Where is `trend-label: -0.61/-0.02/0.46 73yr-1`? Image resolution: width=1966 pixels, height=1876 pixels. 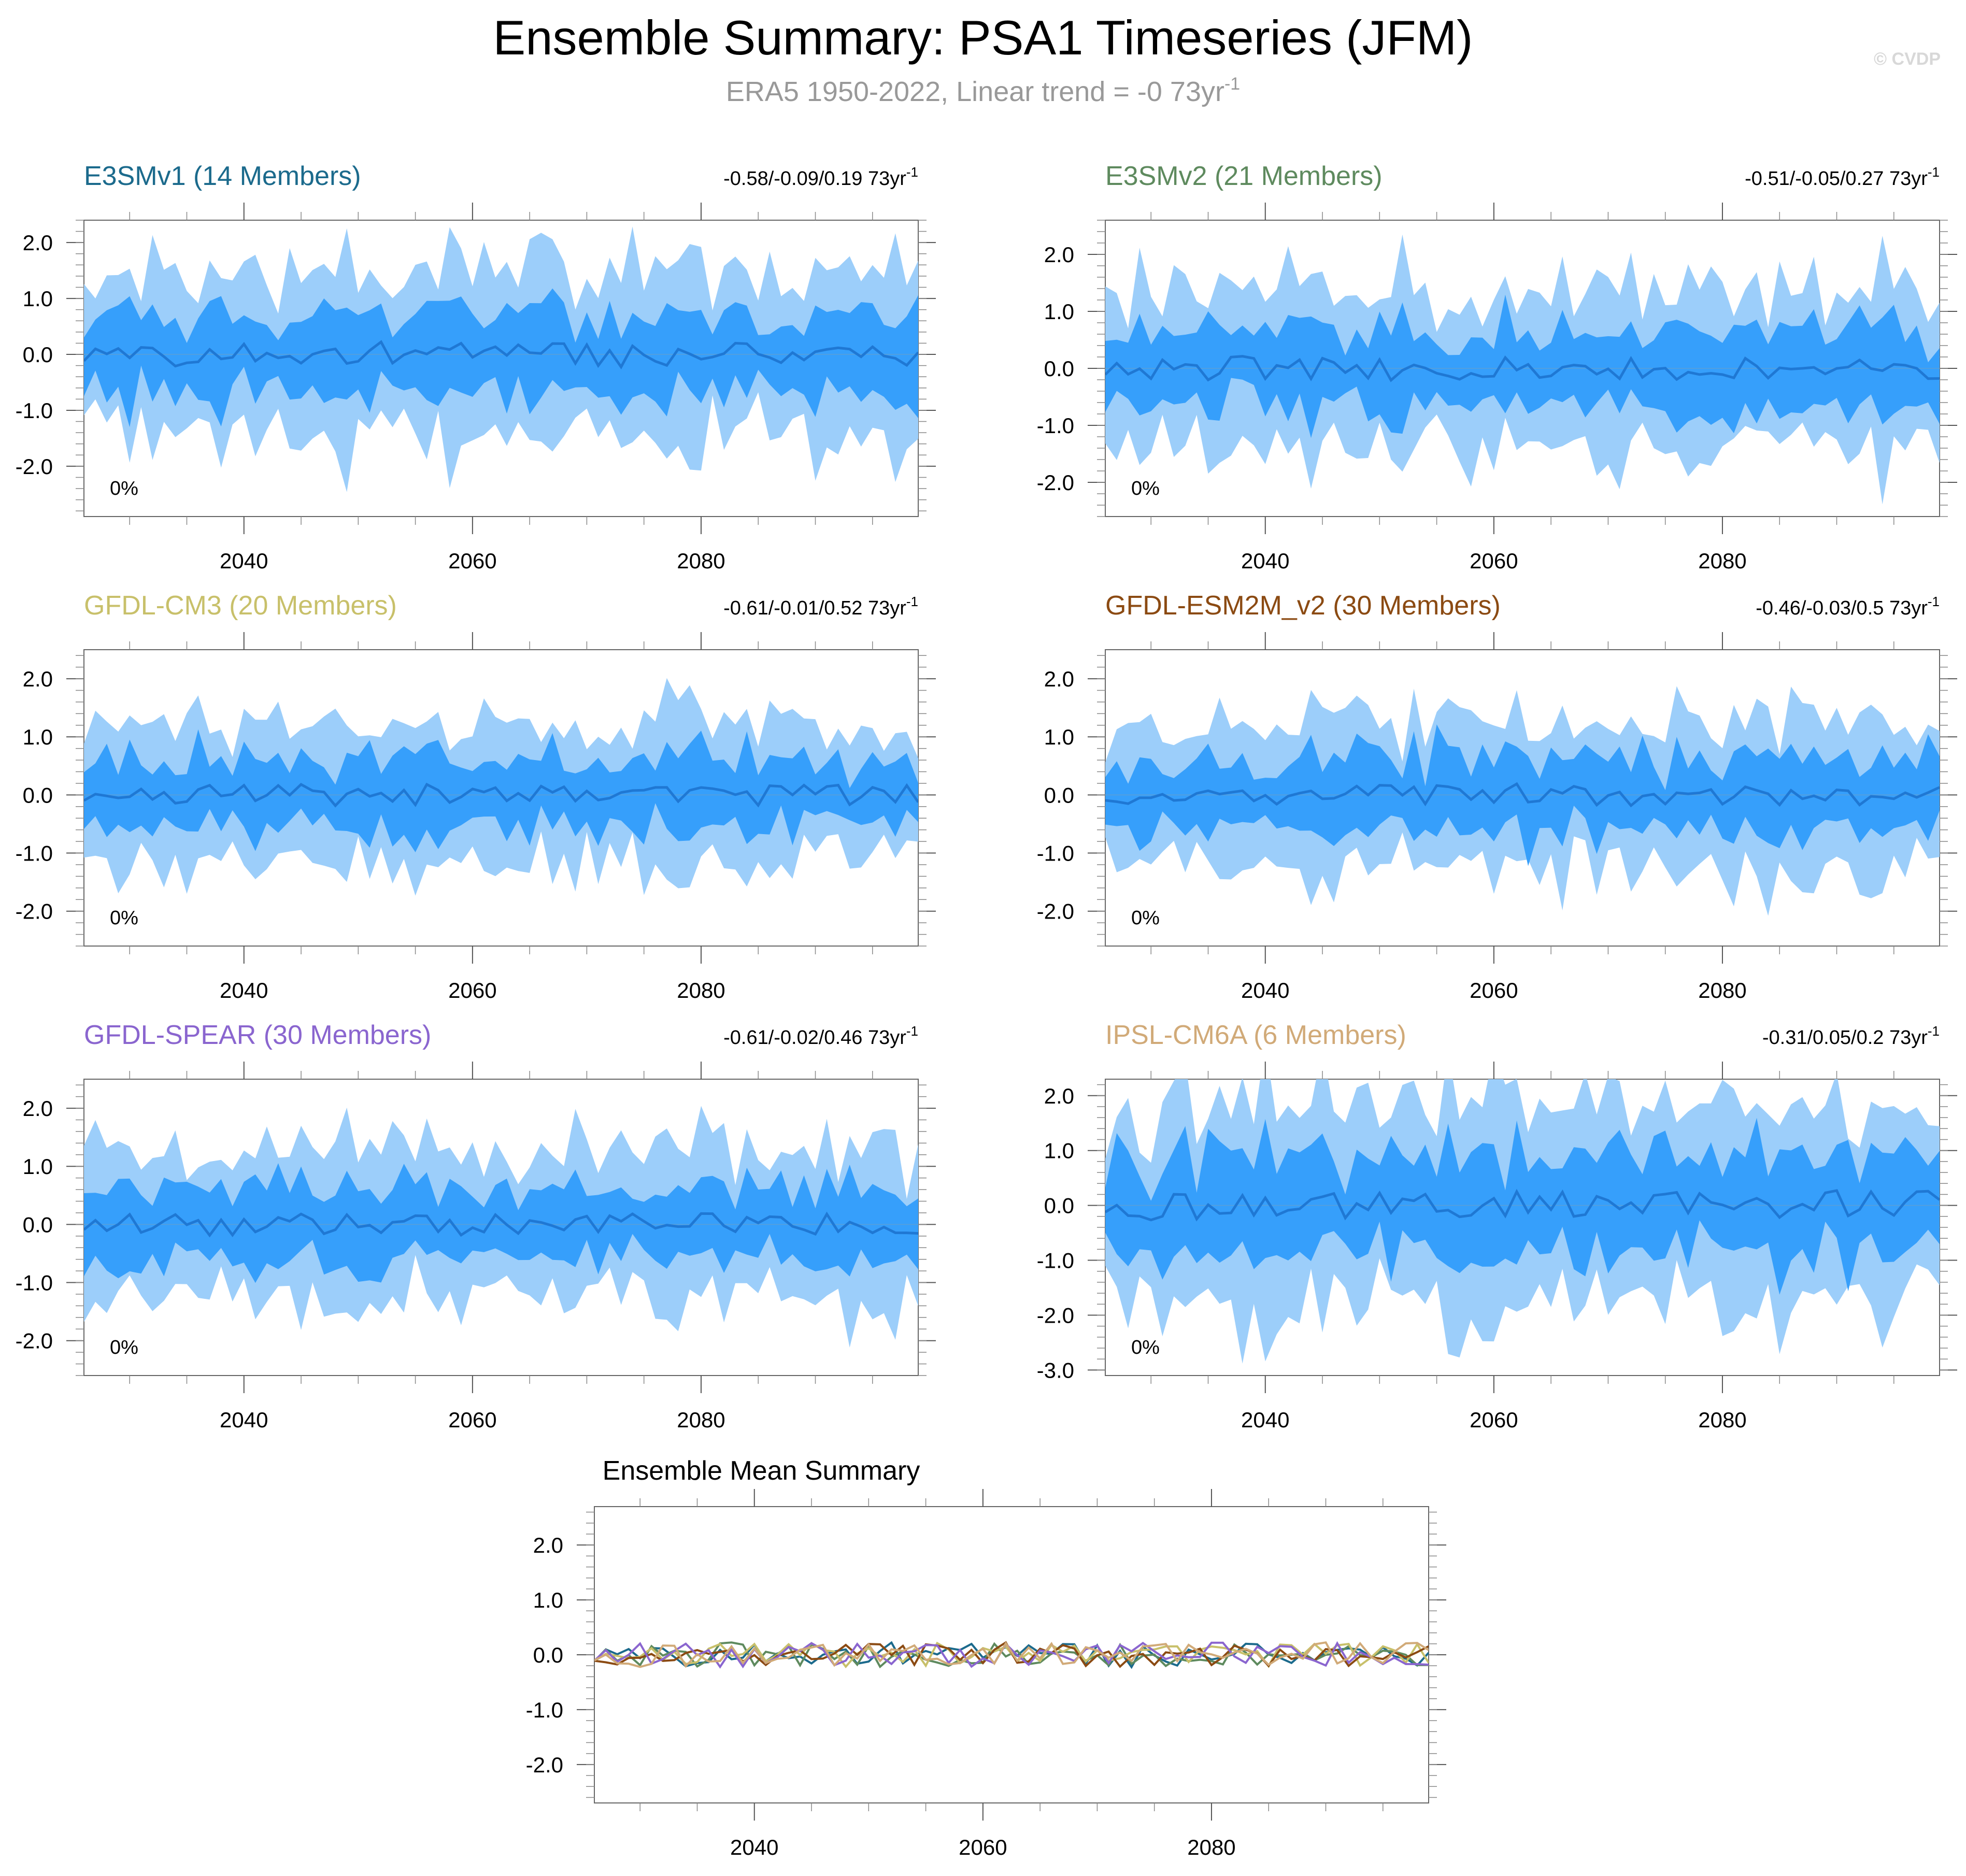 trend-label: -0.61/-0.02/0.46 73yr-1 is located at coordinates (820, 1036).